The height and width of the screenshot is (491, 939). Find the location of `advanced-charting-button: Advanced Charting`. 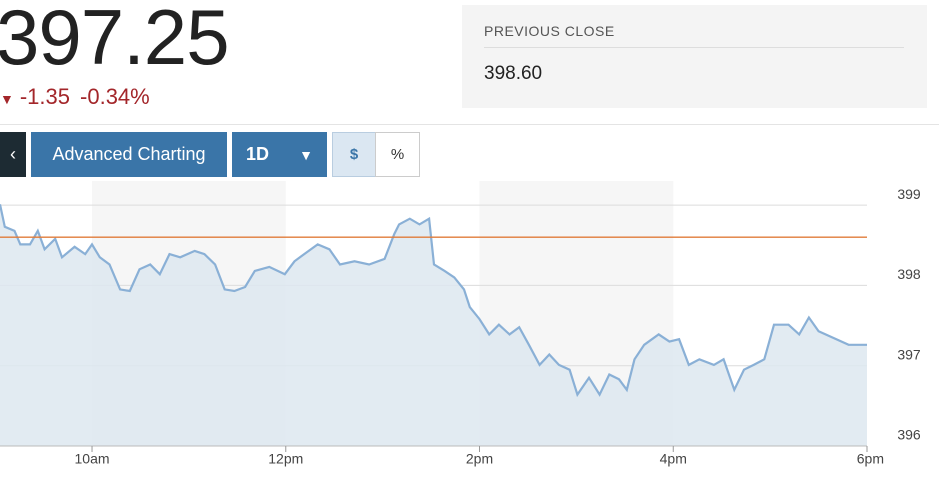

advanced-charting-button: Advanced Charting is located at coordinates (129, 154).